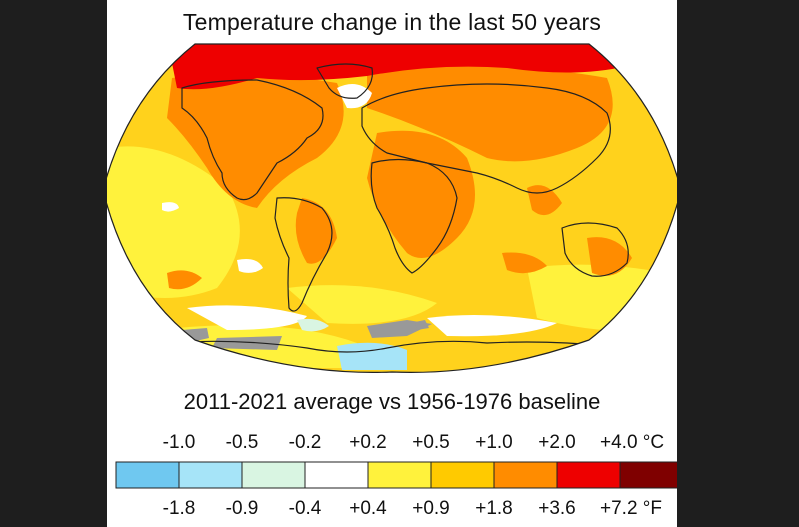 This screenshot has width=799, height=527. Describe the element at coordinates (305, 508) in the screenshot. I see `fahrenheit-tick-label: -0.4` at that location.